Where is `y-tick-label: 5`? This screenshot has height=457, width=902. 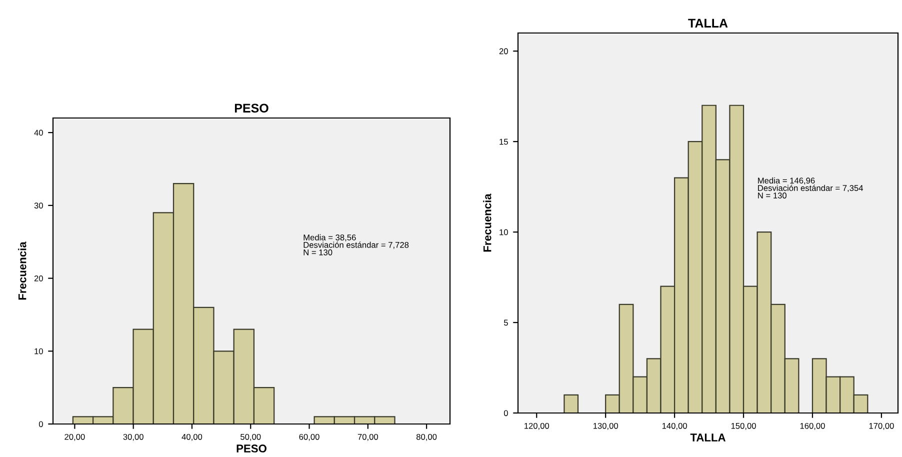 y-tick-label: 5 is located at coordinates (506, 323).